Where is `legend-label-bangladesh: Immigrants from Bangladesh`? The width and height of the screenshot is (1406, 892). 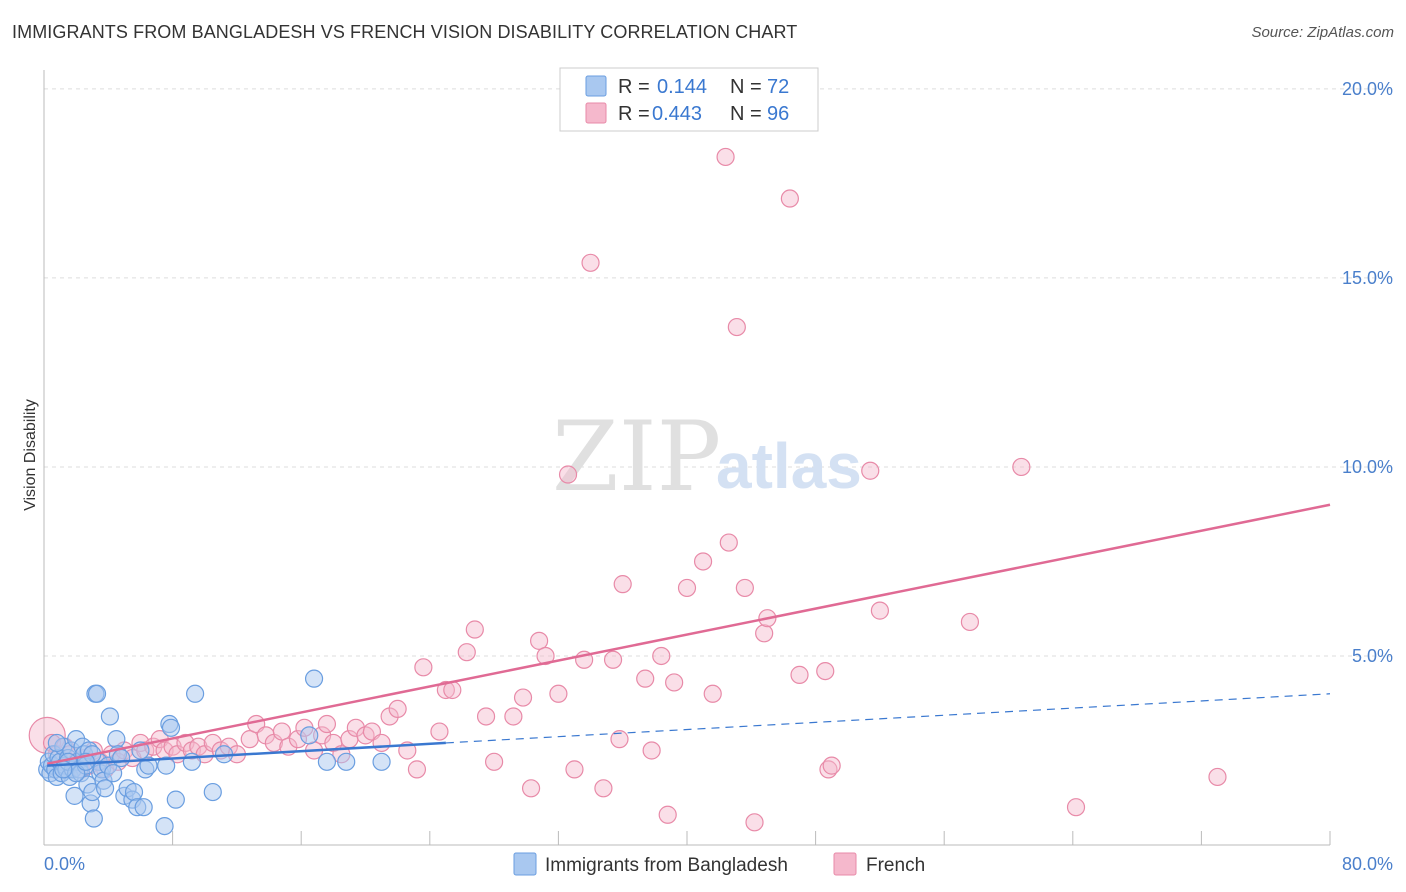
legend-label-bangladesh: Immigrants from Bangladesh is located at coordinates (666, 865).